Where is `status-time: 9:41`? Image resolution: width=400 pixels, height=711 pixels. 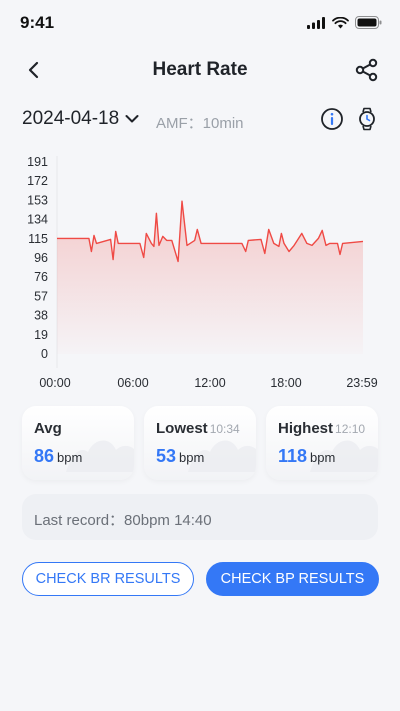
status-time: 9:41 is located at coordinates (37, 23).